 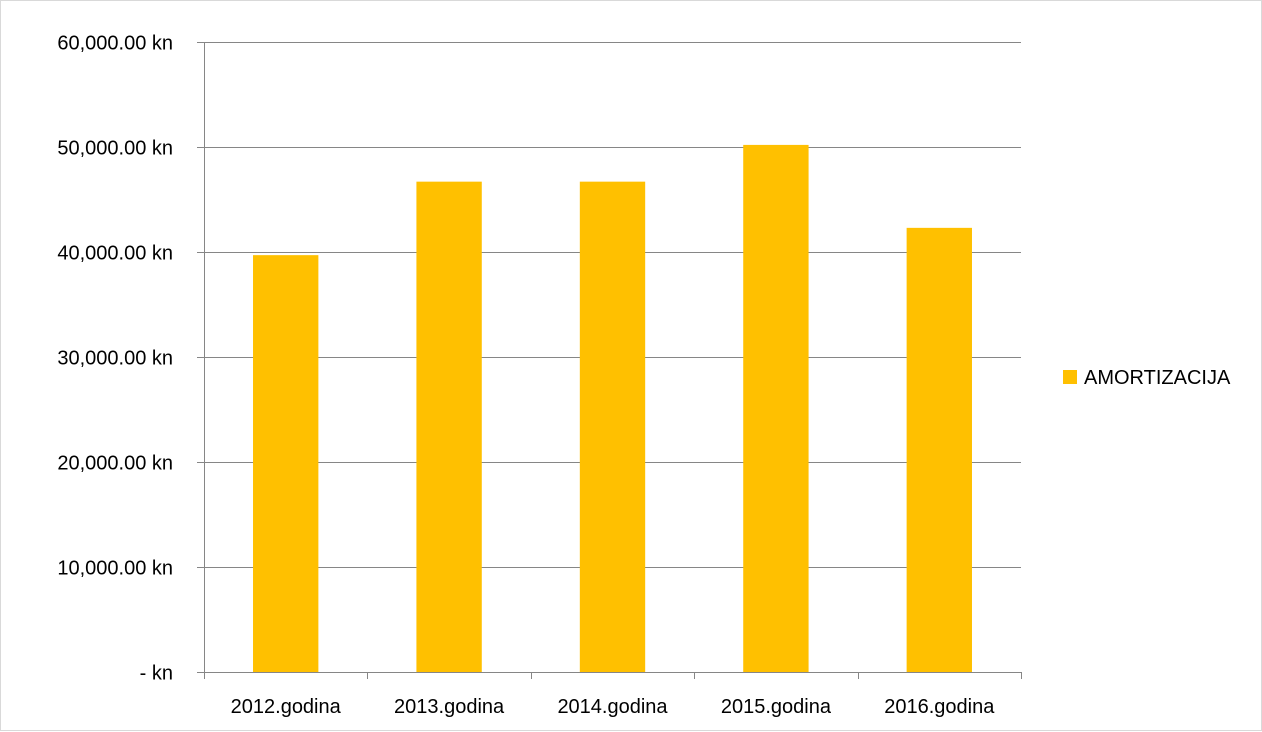 What do you see at coordinates (115, 464) in the screenshot?
I see `y-tick-label: 20,000.00 kn` at bounding box center [115, 464].